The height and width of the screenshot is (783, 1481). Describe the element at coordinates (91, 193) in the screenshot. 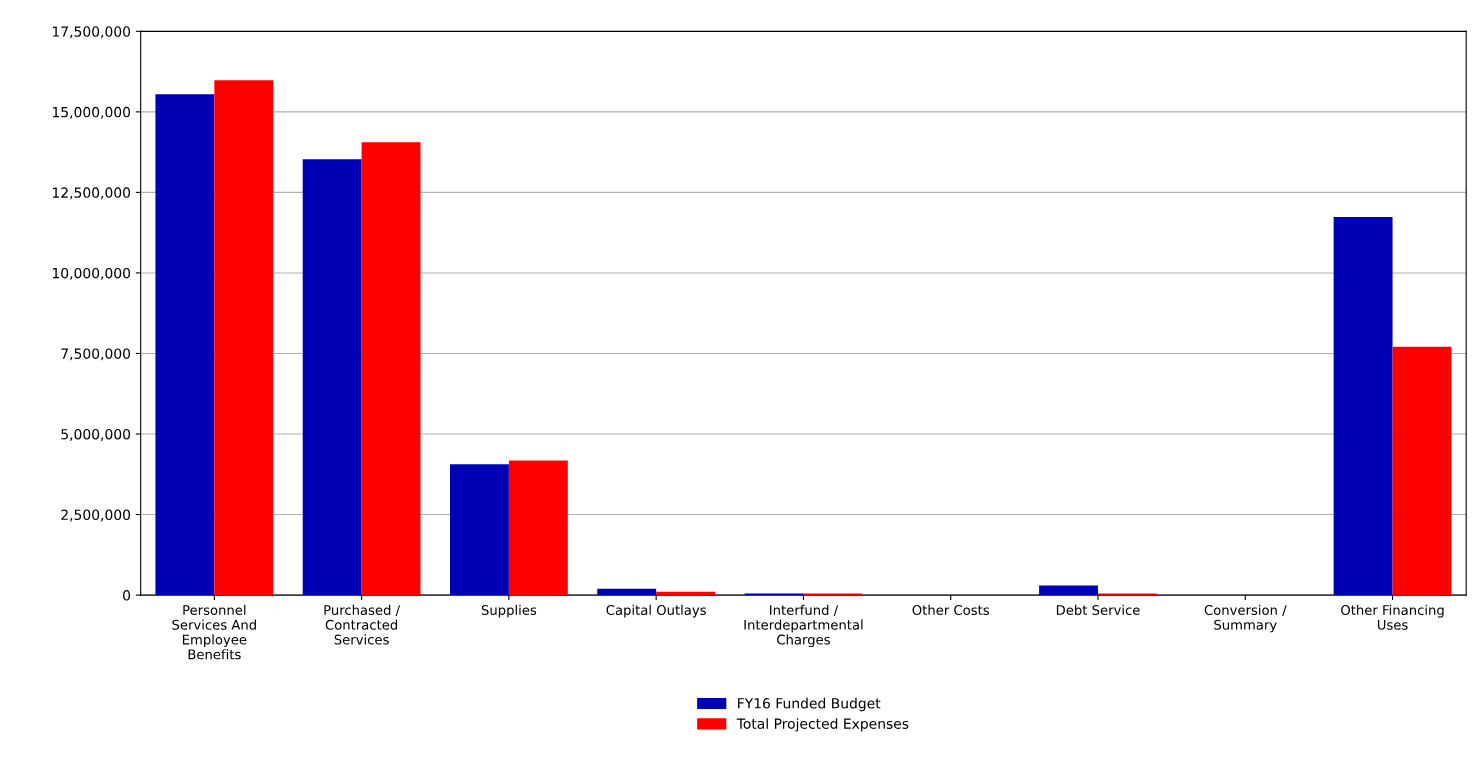

I see `y-tick-label: 12,500,000` at that location.